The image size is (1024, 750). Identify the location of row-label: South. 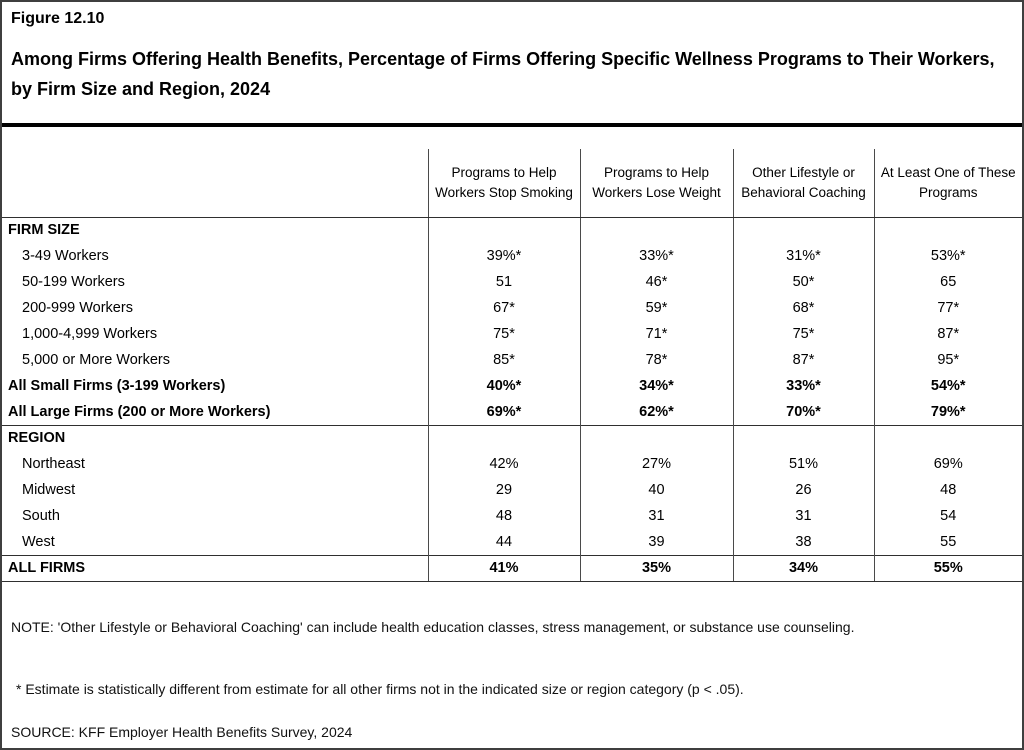
(41, 516).